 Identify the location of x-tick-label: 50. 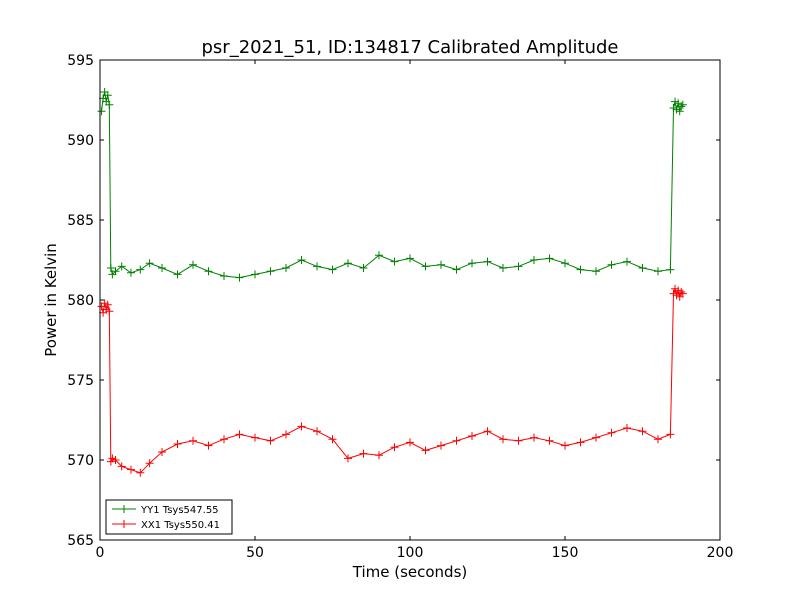
(255, 553).